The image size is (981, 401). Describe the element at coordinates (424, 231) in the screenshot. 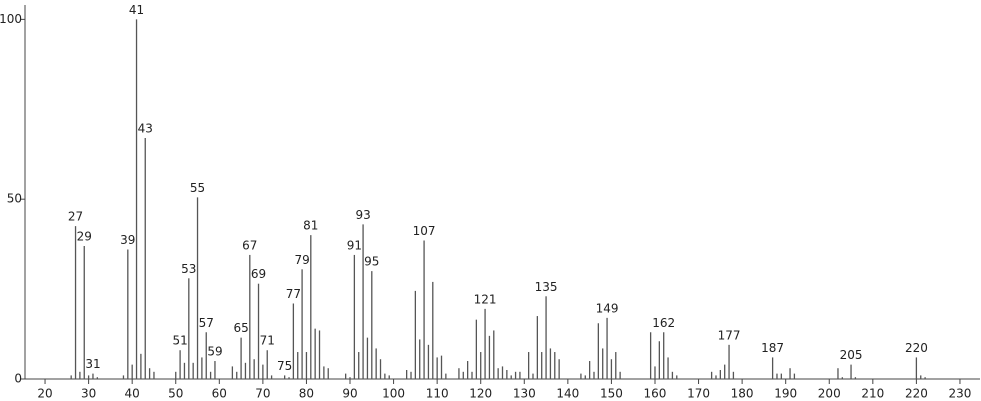

I see `peak-label: 107` at that location.